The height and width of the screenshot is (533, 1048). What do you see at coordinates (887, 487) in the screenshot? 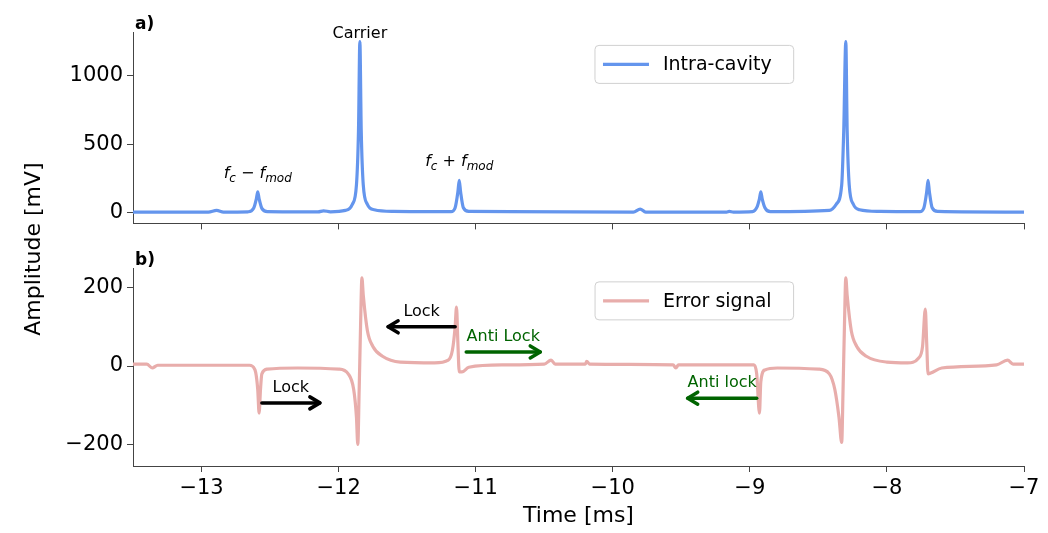
I see `x-tick-label: −8` at bounding box center [887, 487].